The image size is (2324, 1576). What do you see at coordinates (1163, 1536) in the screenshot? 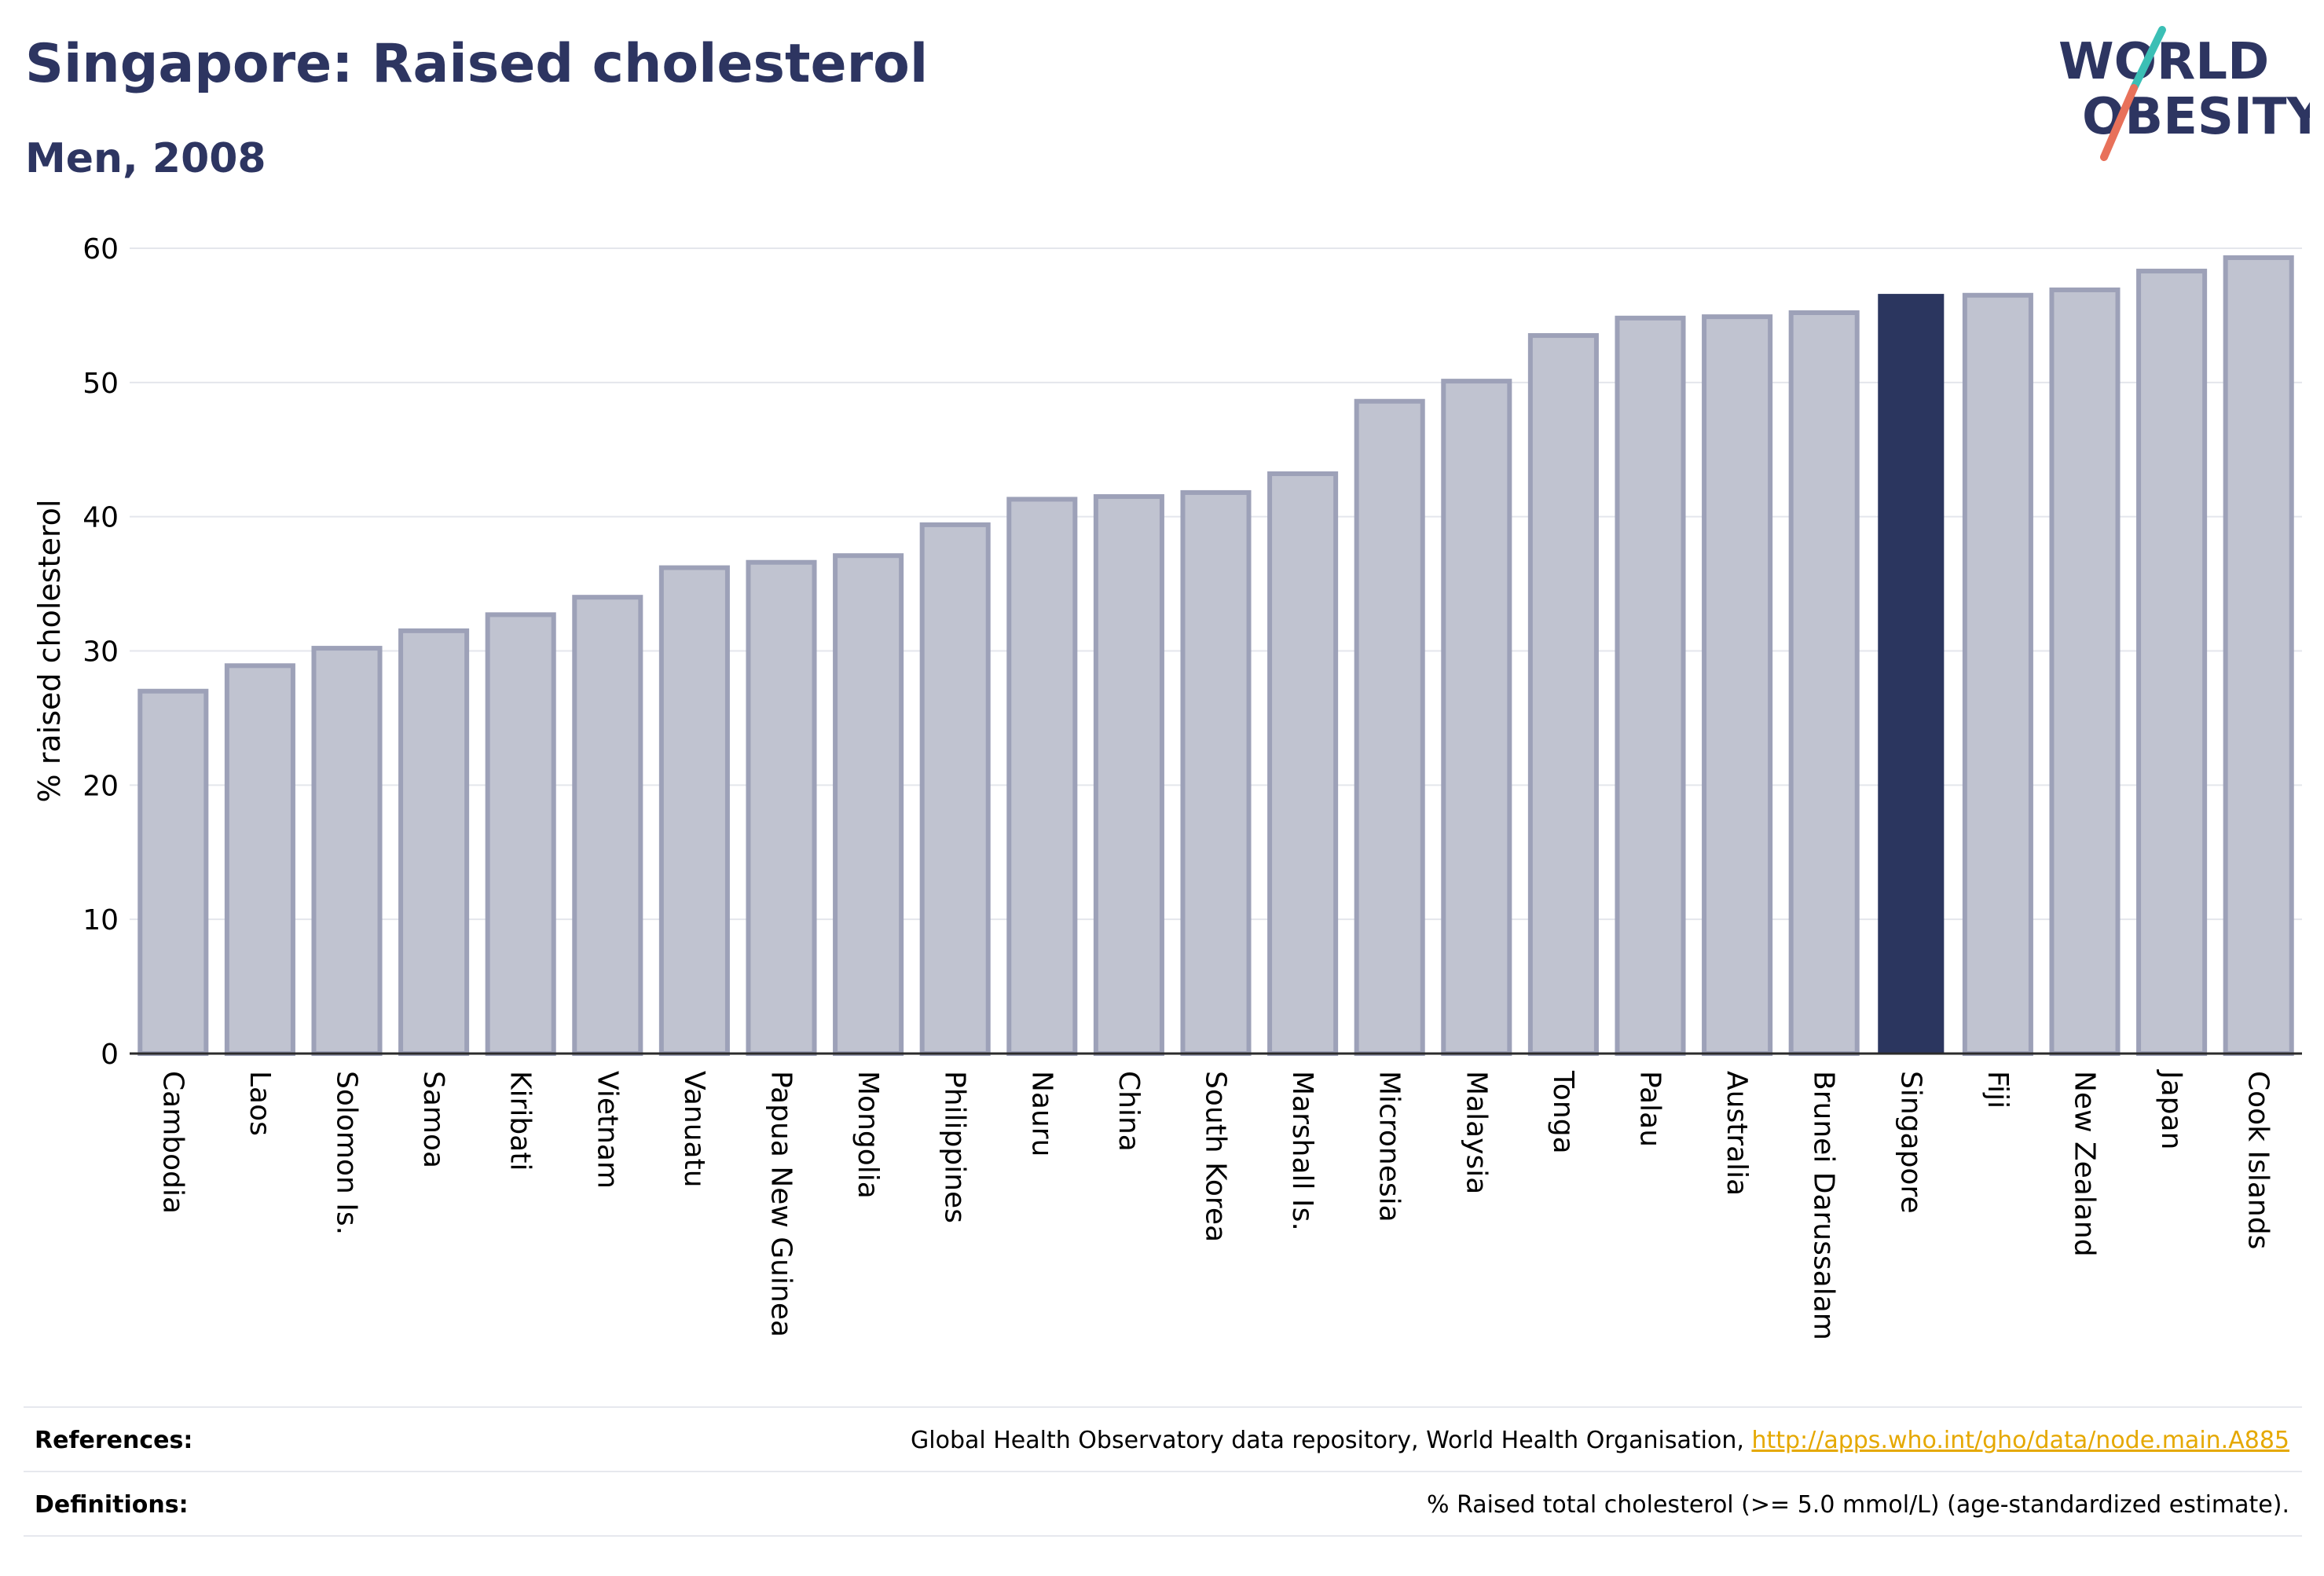
I see `footer-divider-bottom` at bounding box center [1163, 1536].